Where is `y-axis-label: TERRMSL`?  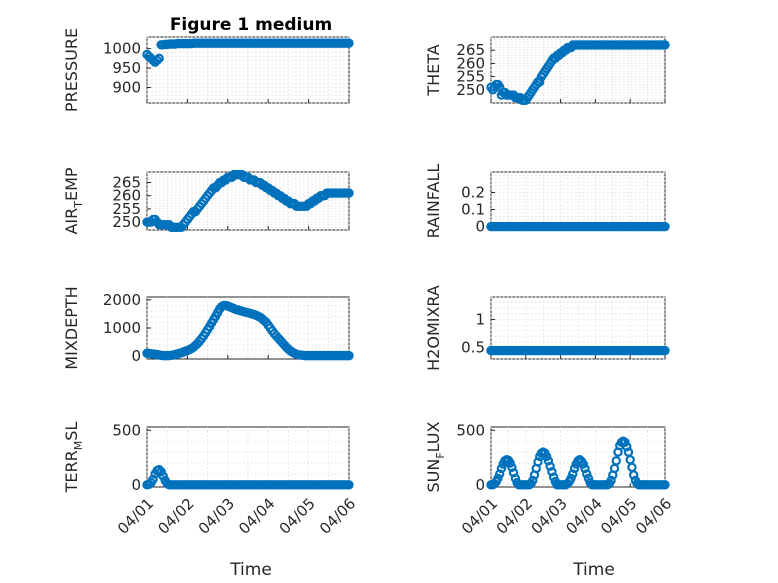 y-axis-label: TERRMSL is located at coordinates (73, 458).